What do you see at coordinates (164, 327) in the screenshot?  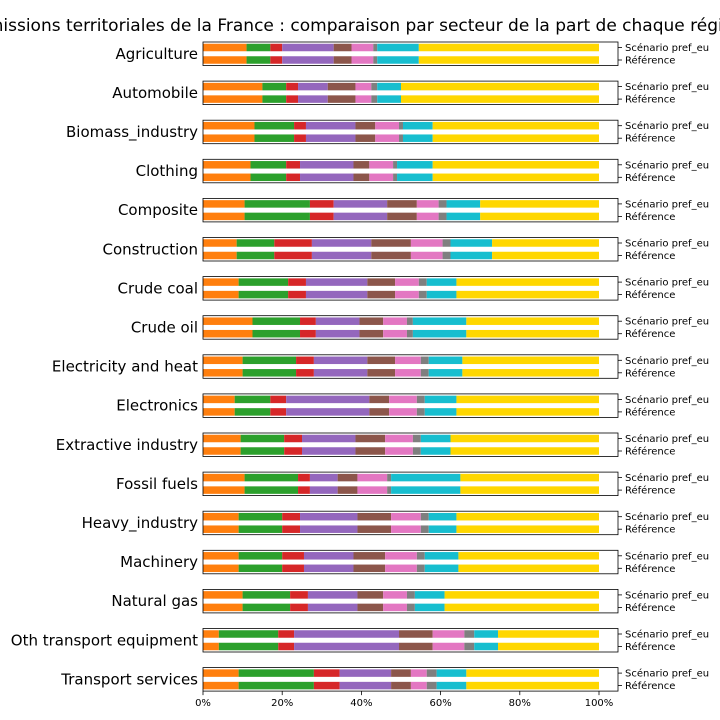 I see `sector-label: Crude oil` at bounding box center [164, 327].